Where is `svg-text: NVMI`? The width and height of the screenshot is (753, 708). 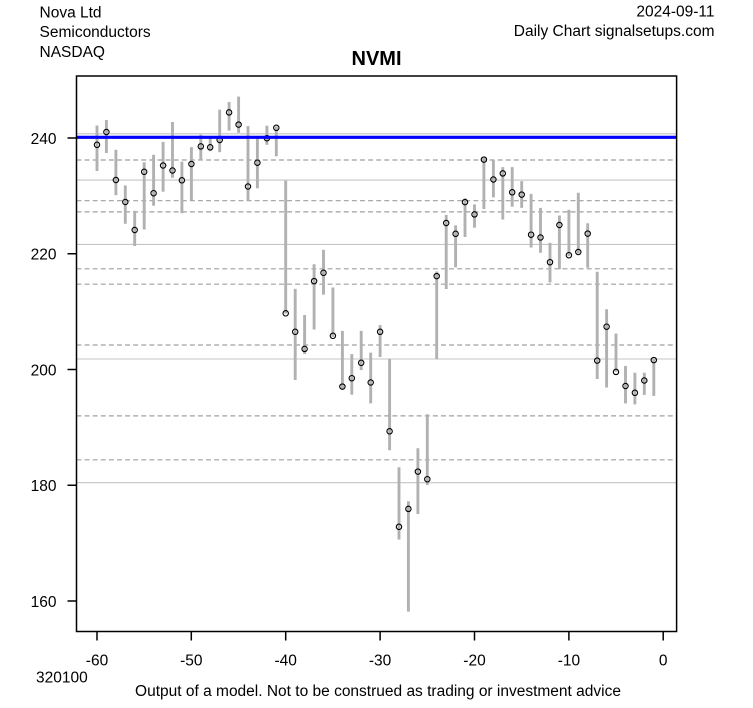
svg-text: NVMI is located at coordinates (377, 59).